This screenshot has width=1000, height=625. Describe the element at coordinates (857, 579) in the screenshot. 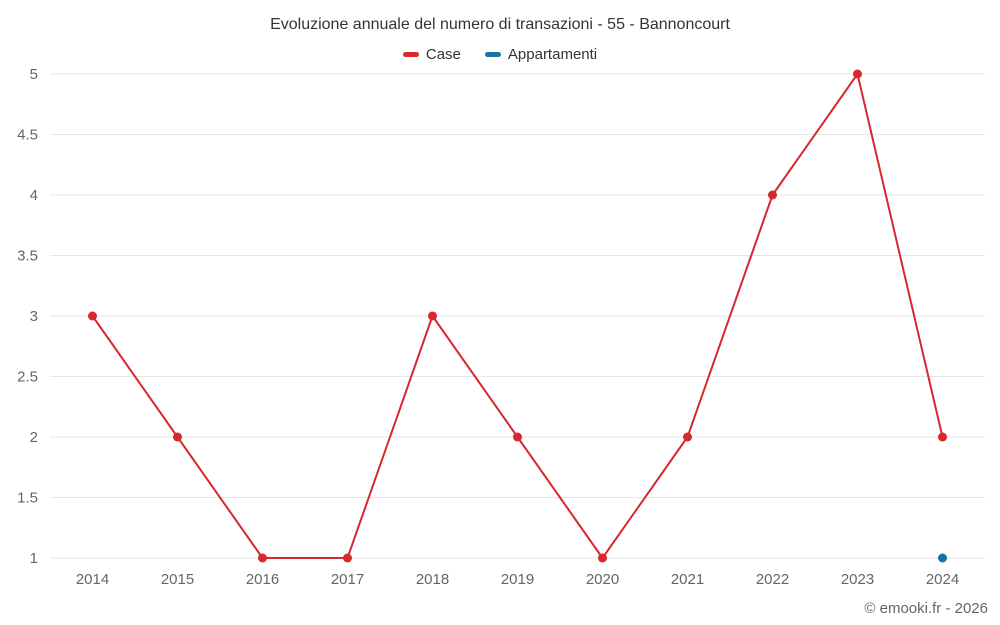

I see `x-tick-label: 2023` at that location.